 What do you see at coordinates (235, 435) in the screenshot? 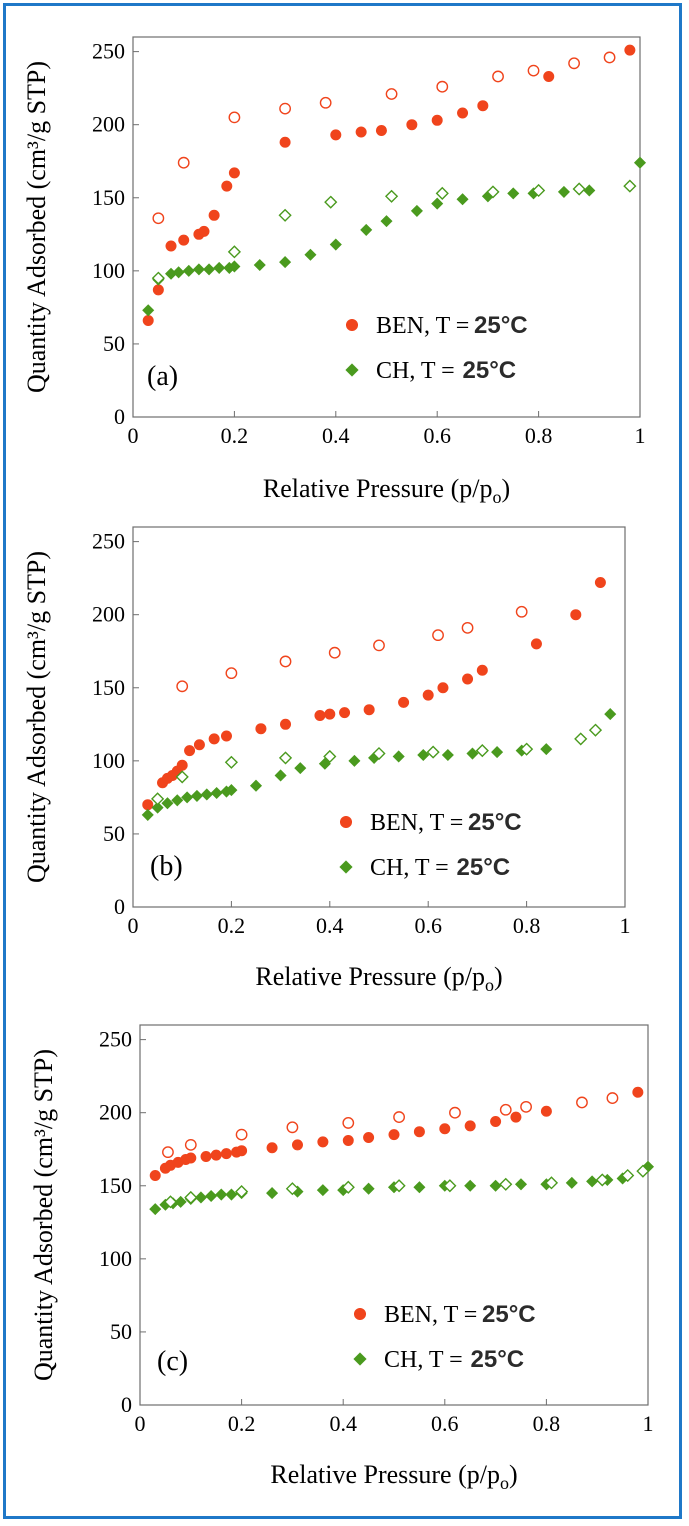
I see `x-tick-label: 0.2` at bounding box center [235, 435].